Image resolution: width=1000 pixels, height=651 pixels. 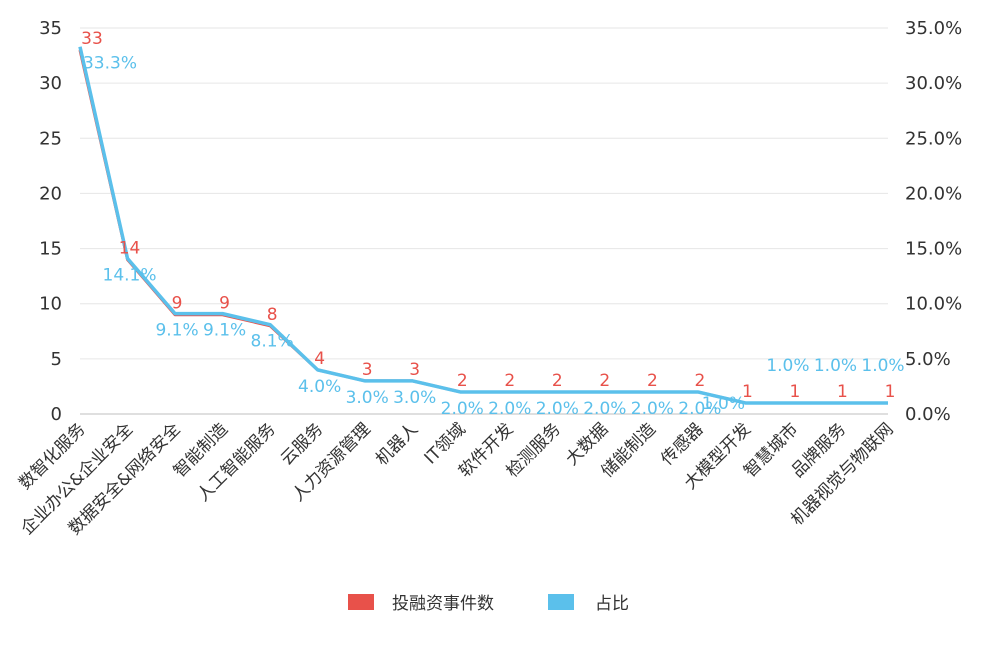 I want to click on legend-swatch-pct, so click(x=561, y=602).